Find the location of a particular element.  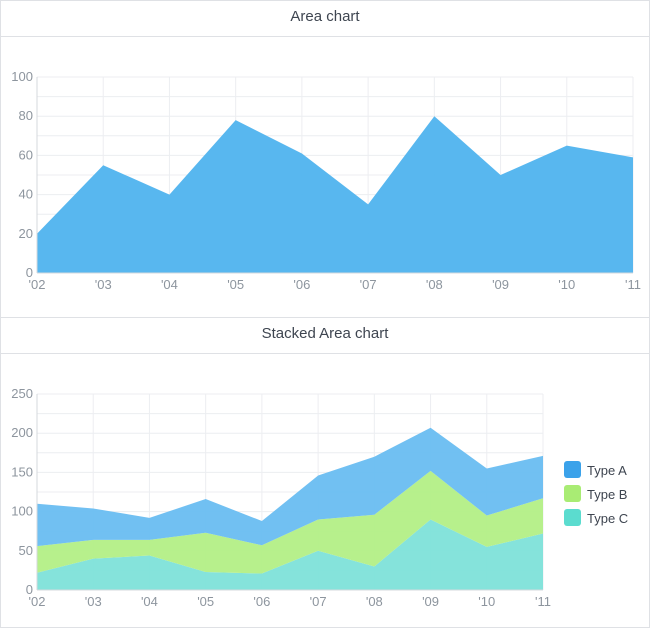

stacked-chart-y-tick-label: 50 is located at coordinates (26, 550).